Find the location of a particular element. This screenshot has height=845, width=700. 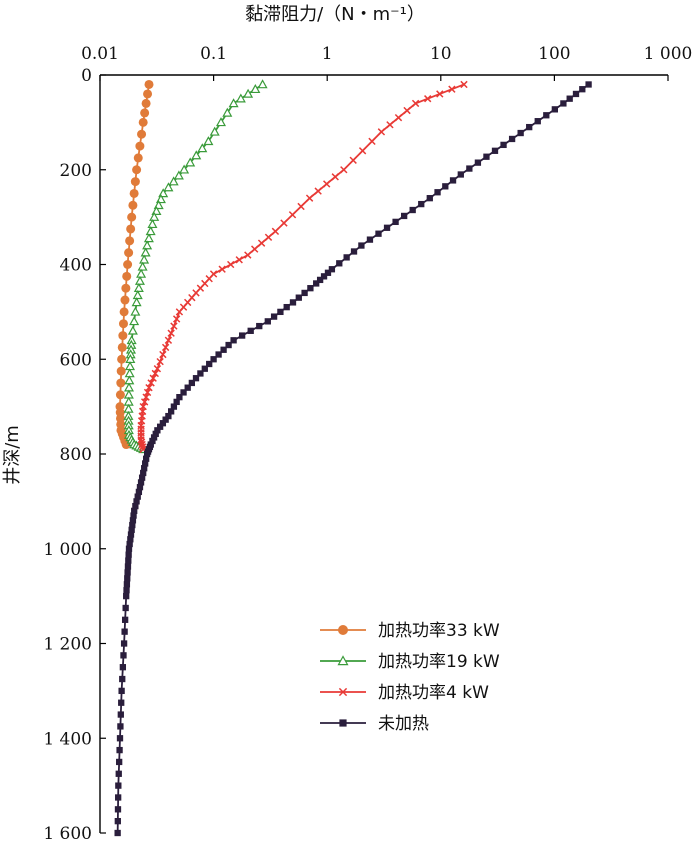

x-tick-label: 0.1 is located at coordinates (213, 54).